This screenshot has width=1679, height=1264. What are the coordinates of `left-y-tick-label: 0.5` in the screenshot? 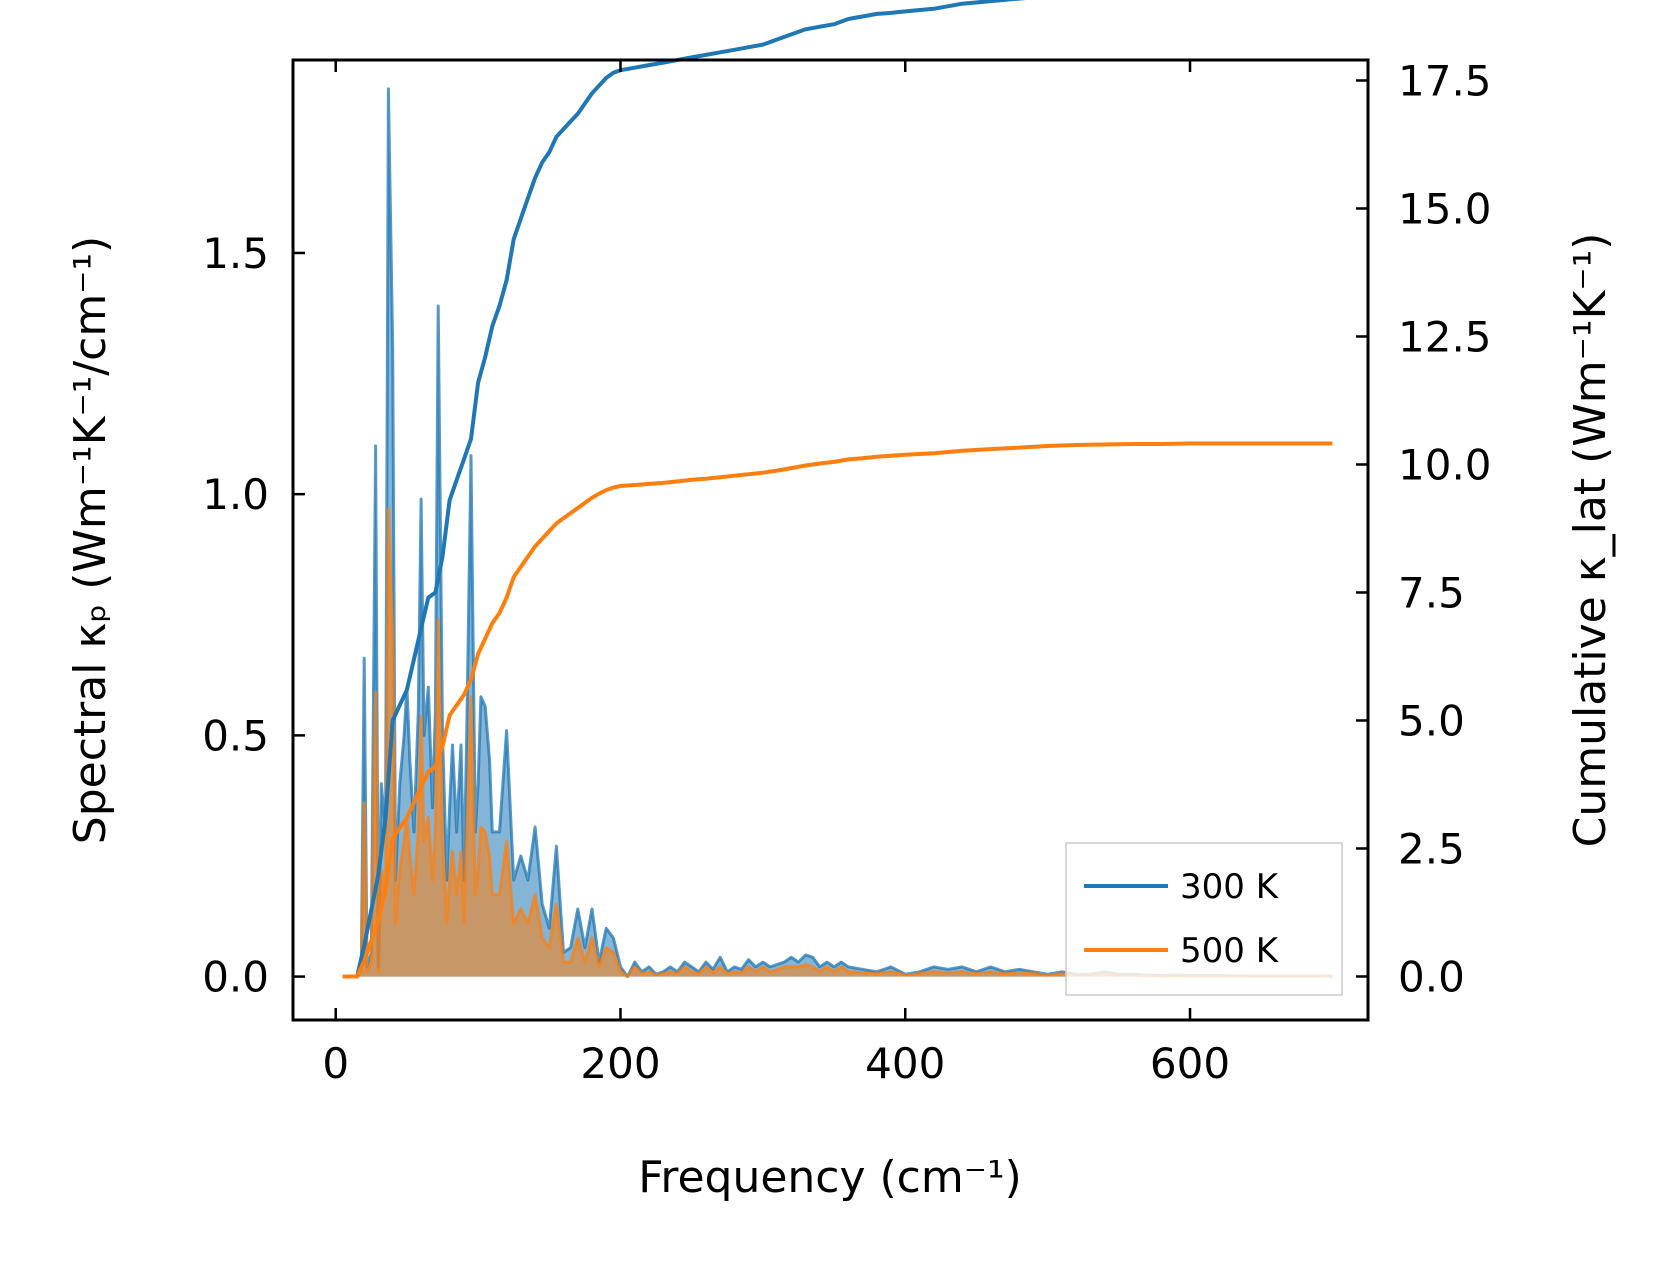 It's located at (235, 735).